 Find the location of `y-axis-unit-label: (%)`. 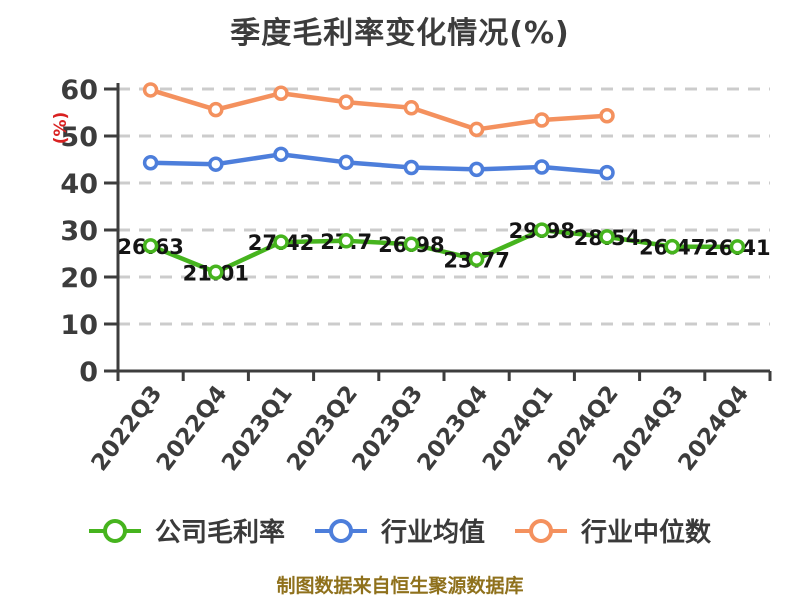

y-axis-unit-label: (%) is located at coordinates (61, 128).